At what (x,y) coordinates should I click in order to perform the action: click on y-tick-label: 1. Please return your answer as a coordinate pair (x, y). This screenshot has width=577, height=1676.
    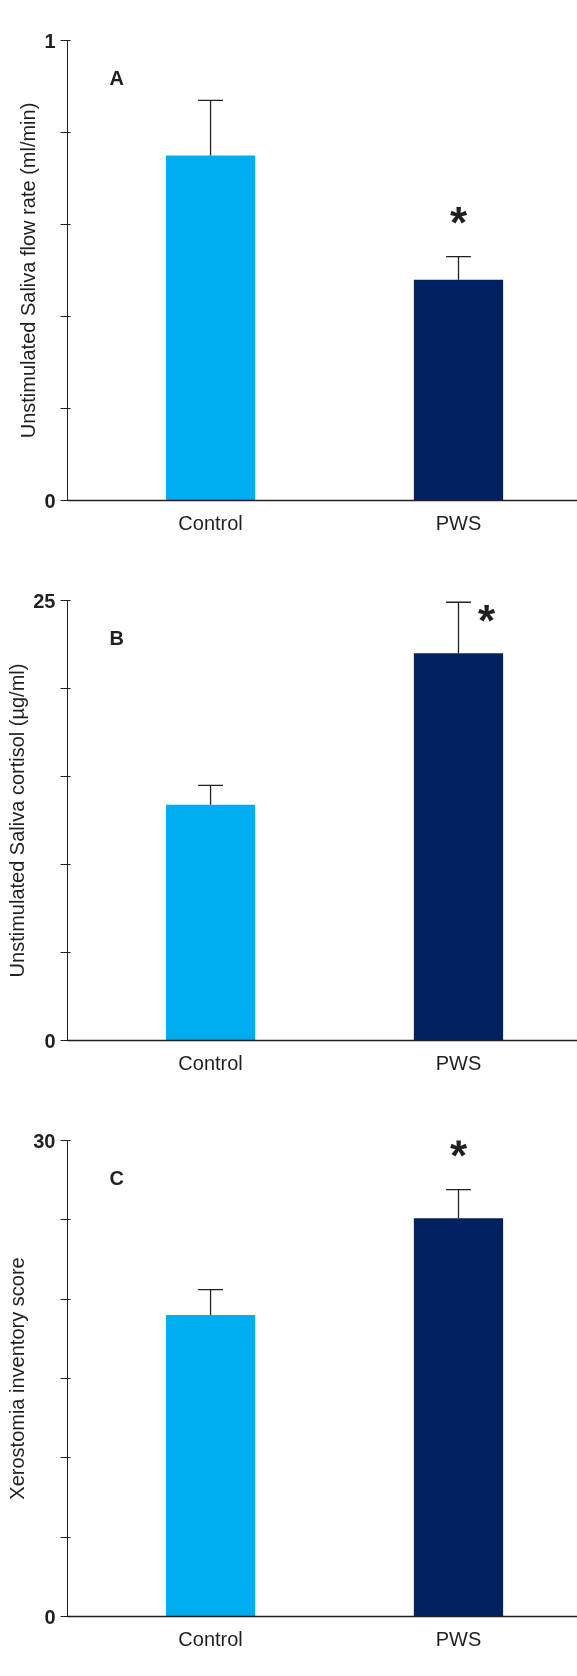
    Looking at the image, I should click on (50, 40).